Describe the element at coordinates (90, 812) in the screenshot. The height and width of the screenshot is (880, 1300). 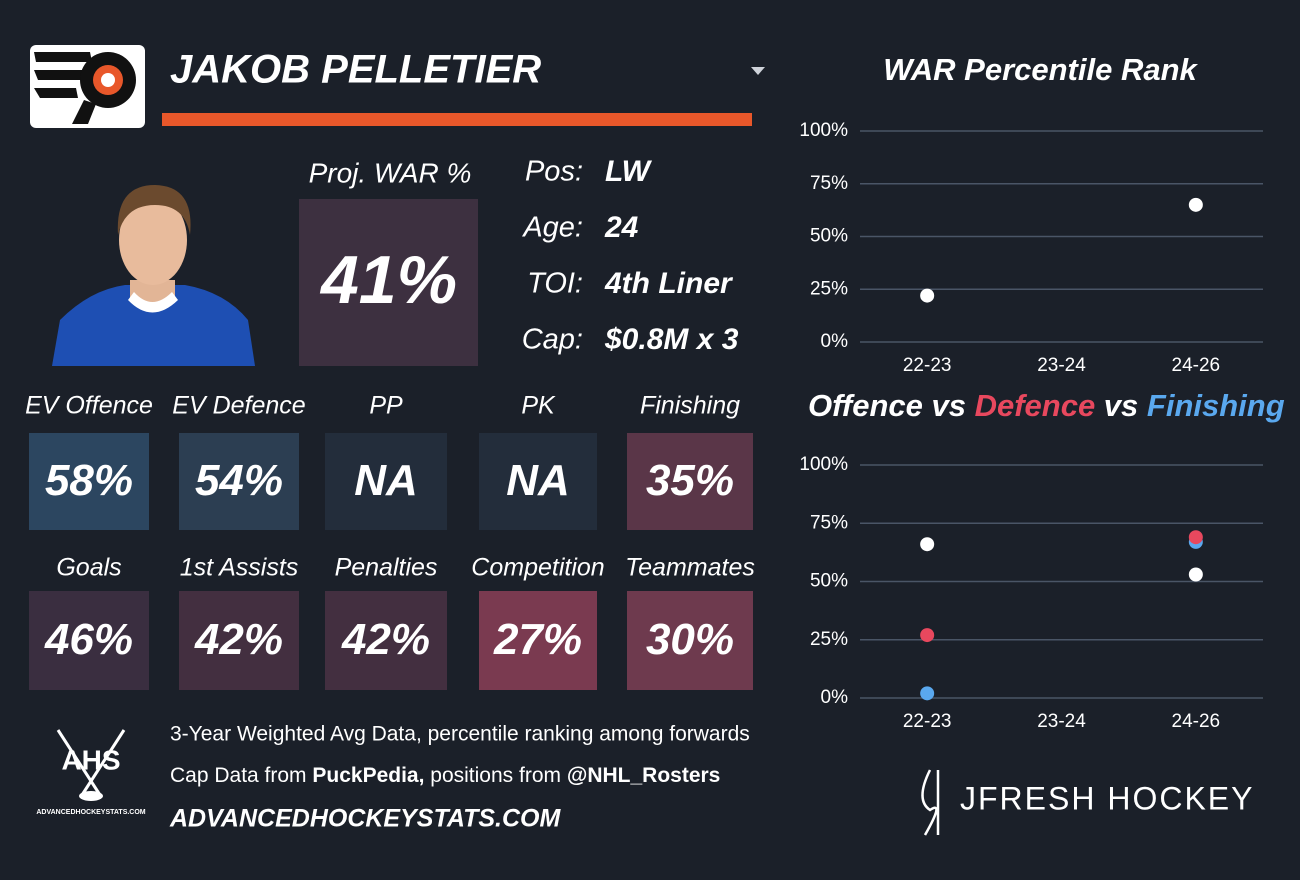
I see `ahs-small: ADVANCEDHOCKEYSTATS.COM` at that location.